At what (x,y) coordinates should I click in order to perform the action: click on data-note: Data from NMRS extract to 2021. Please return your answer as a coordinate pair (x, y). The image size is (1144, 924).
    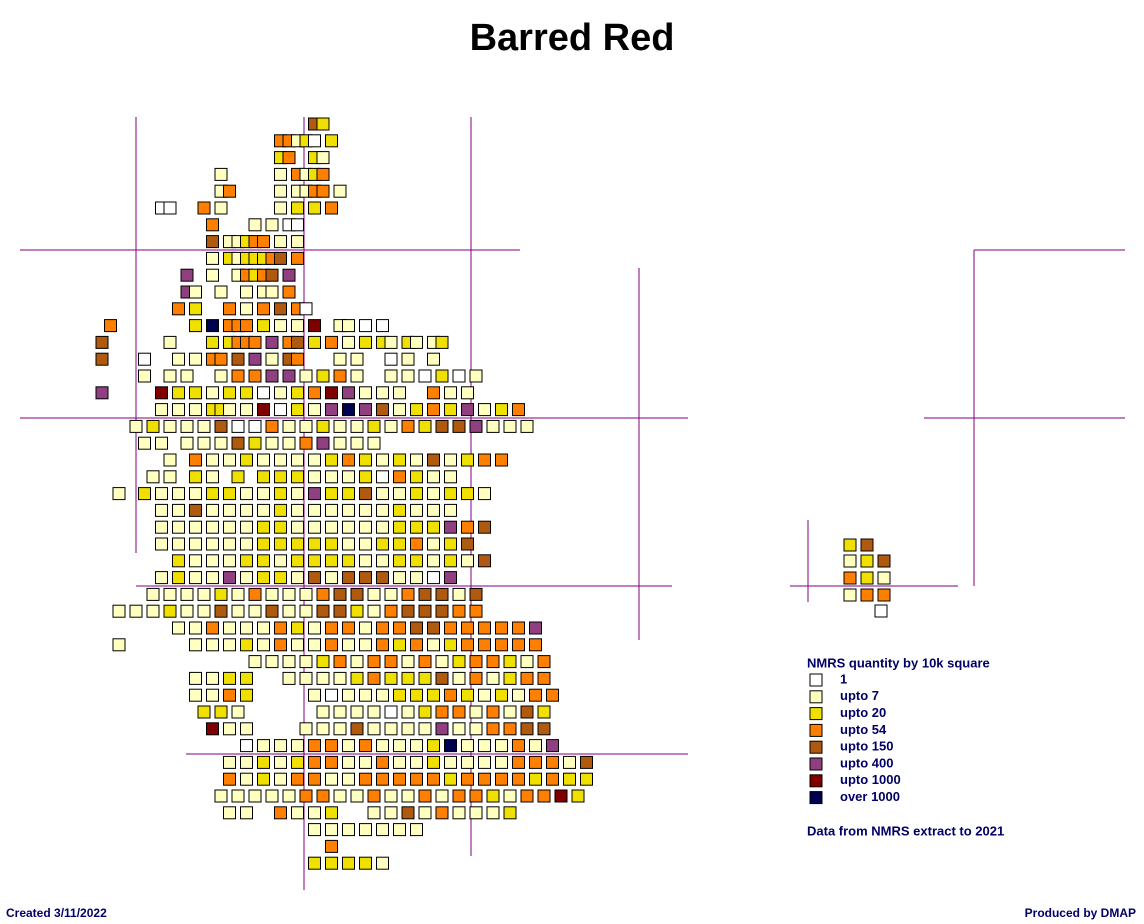
    Looking at the image, I should click on (905, 830).